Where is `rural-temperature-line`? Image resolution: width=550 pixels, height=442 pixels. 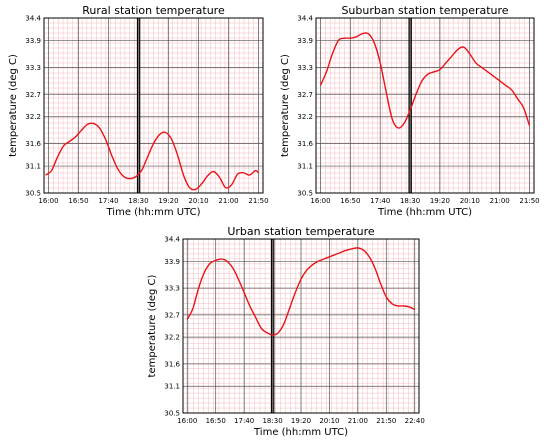 rural-temperature-line is located at coordinates (152, 156).